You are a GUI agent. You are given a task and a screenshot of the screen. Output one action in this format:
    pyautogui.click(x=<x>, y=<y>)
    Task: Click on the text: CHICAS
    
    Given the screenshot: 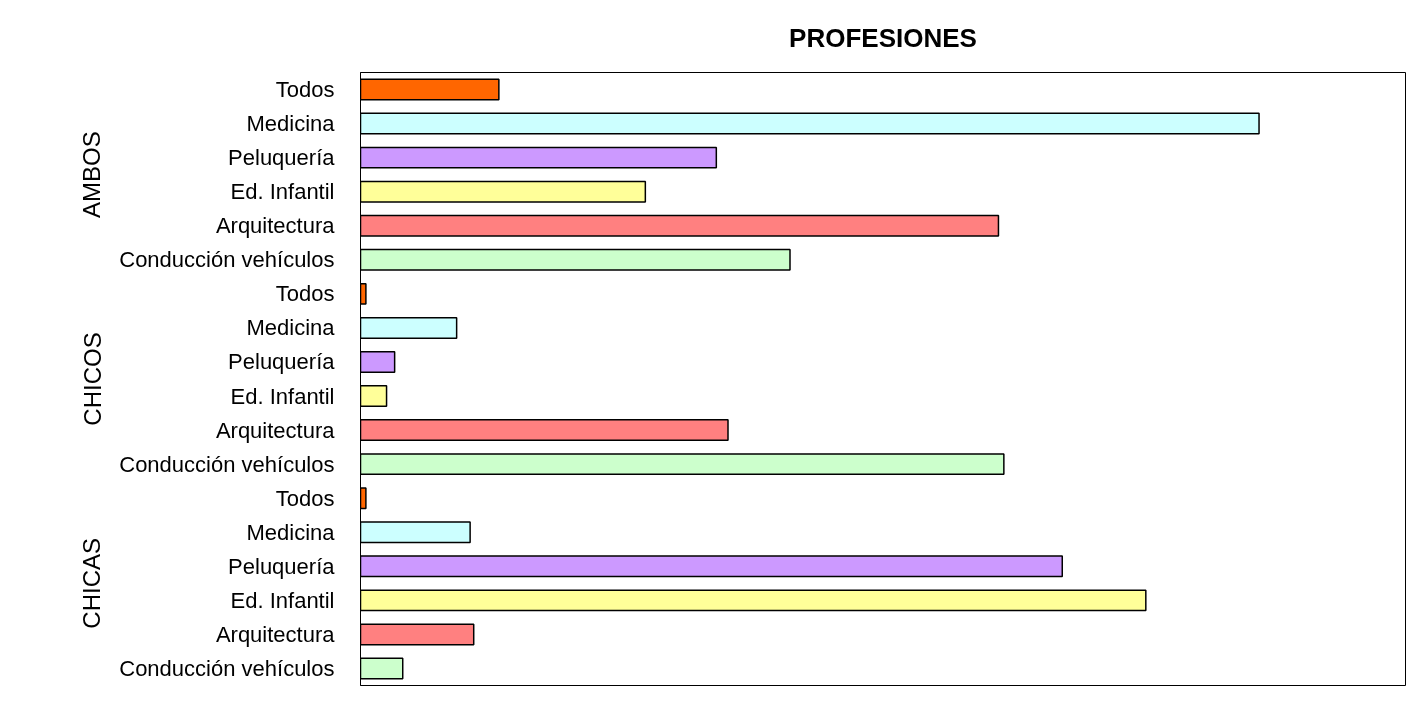 What is the action you would take?
    pyautogui.click(x=92, y=583)
    